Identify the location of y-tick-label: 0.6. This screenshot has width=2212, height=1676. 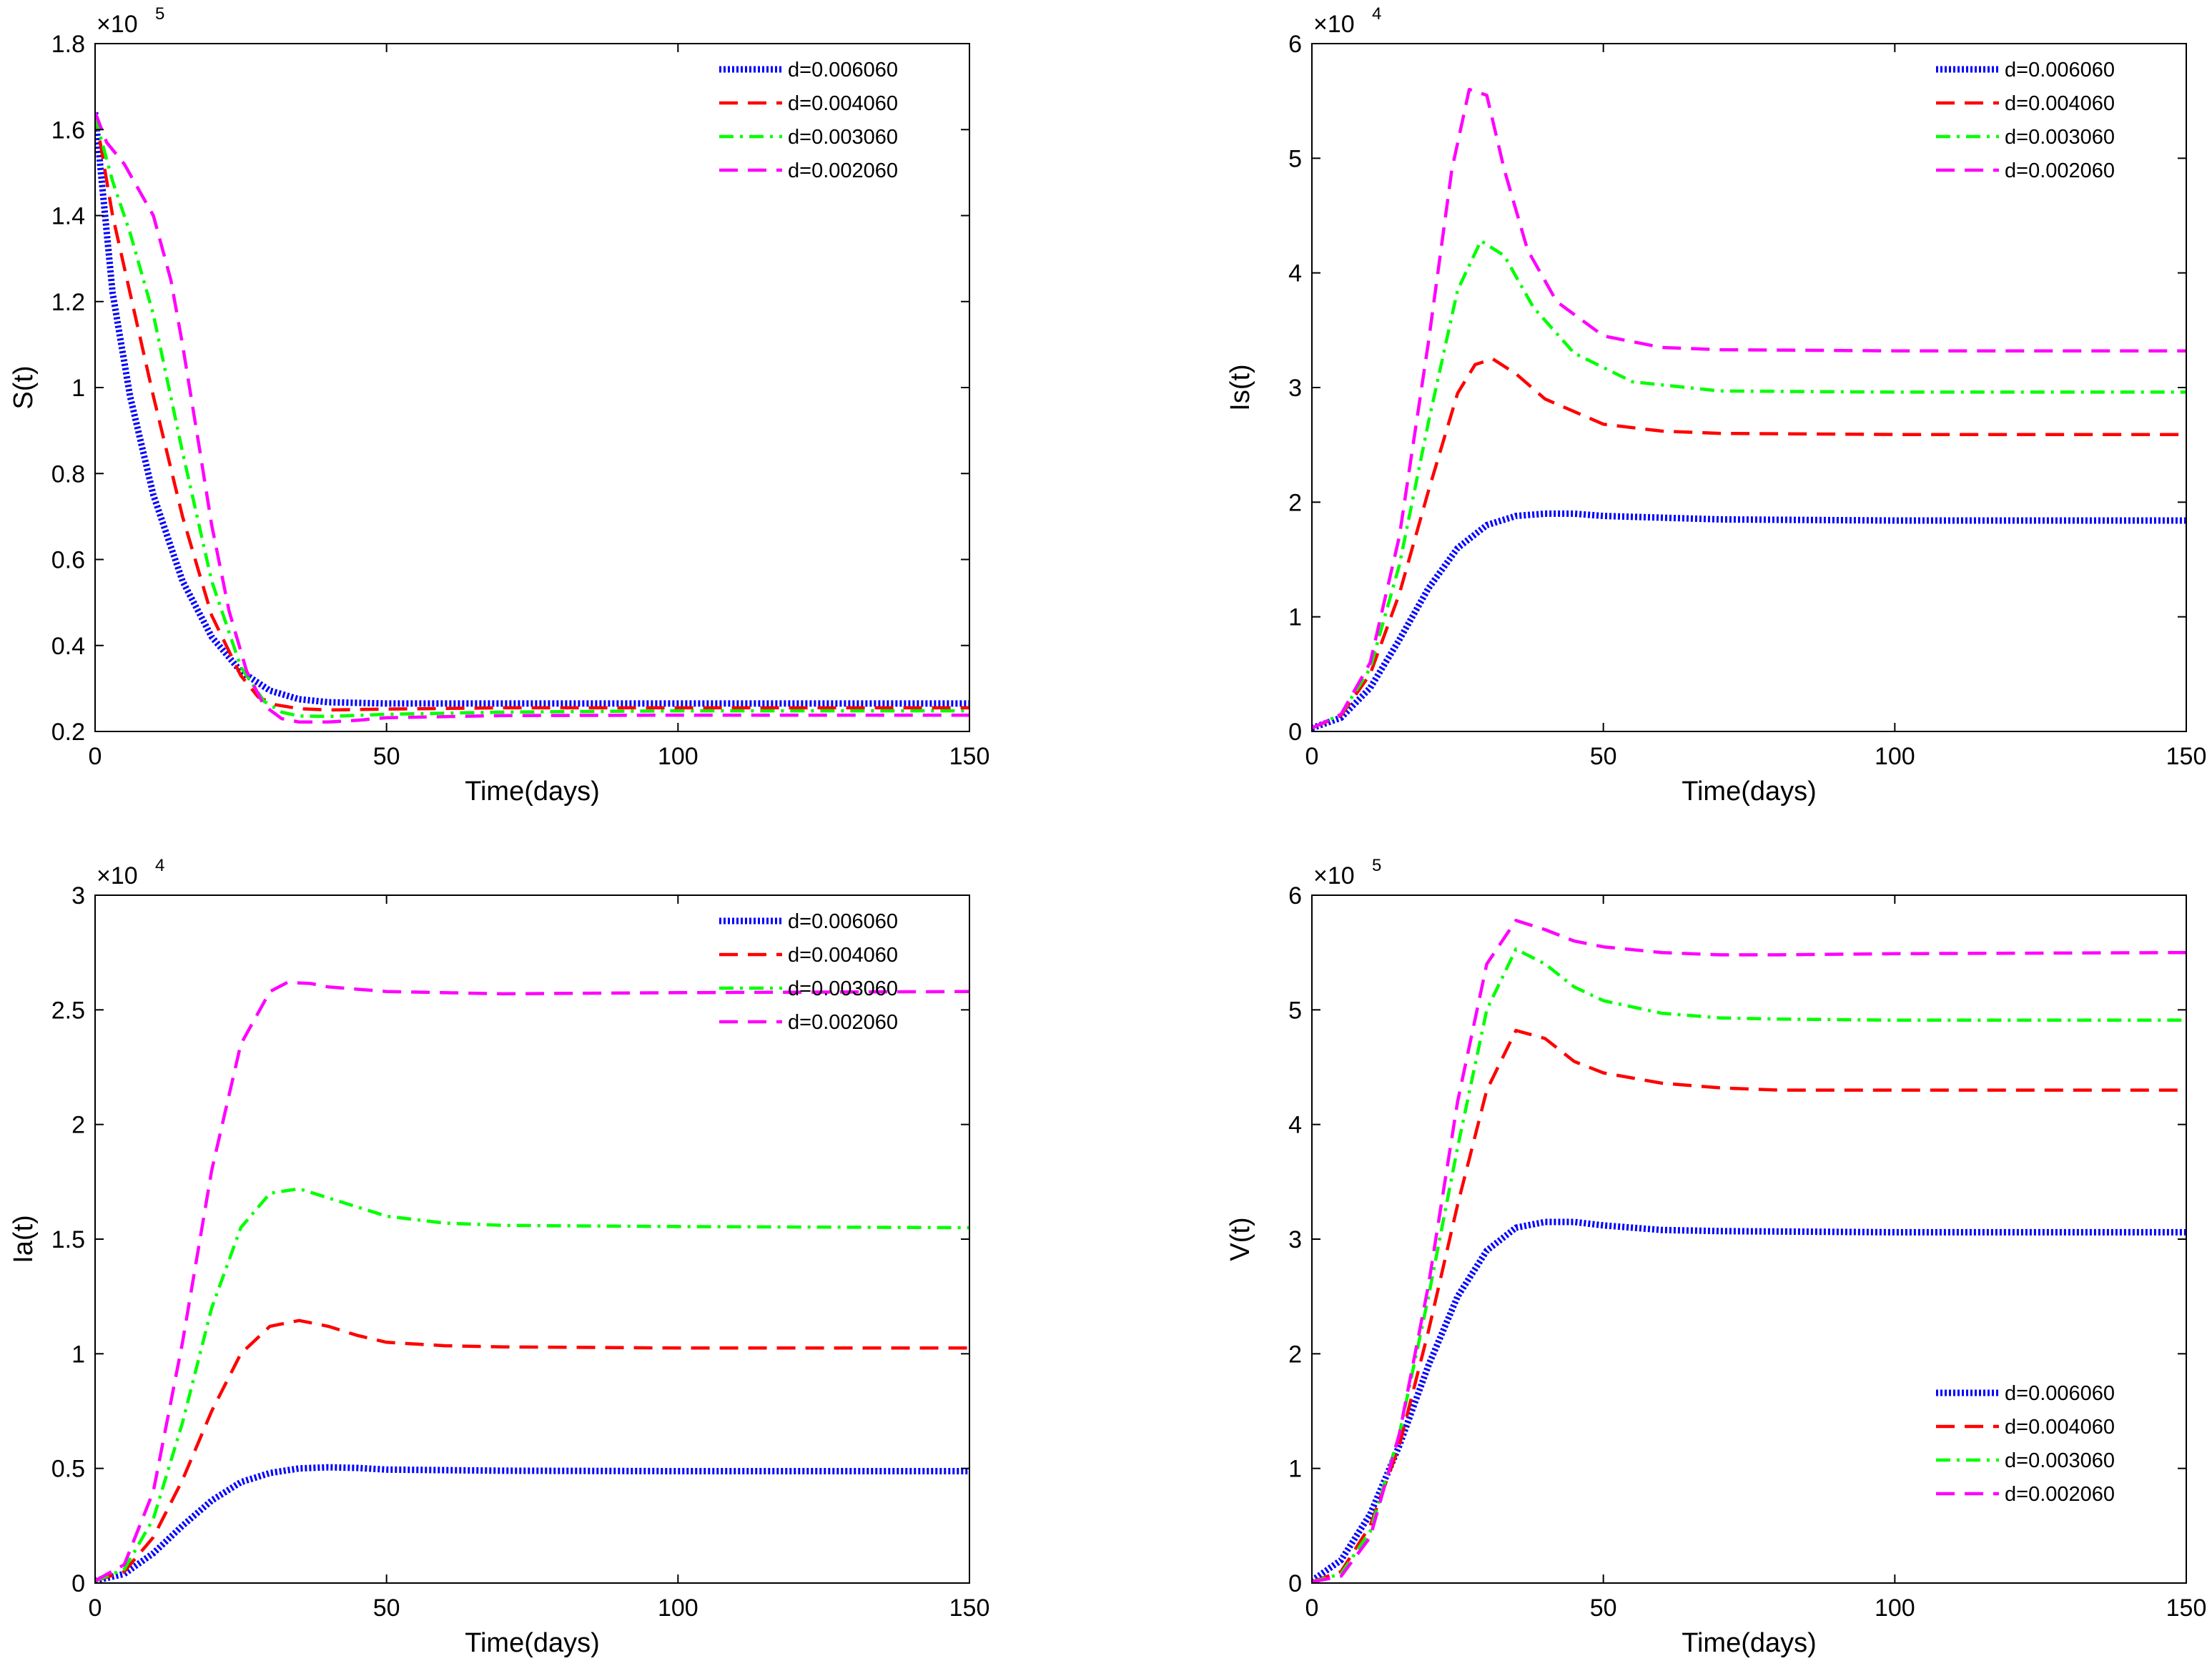
(68, 560).